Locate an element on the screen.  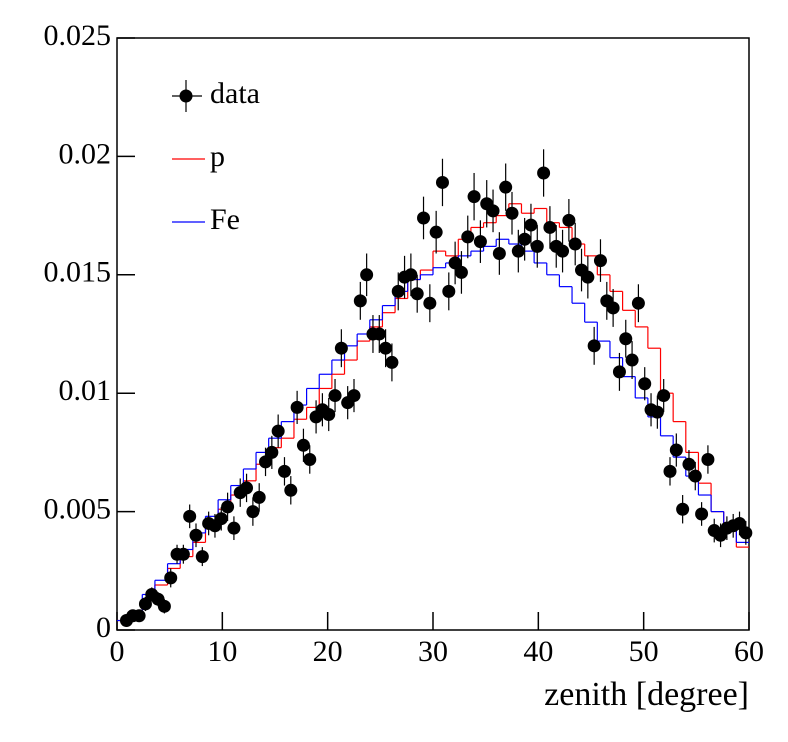
legend-label: data is located at coordinates (235, 93).